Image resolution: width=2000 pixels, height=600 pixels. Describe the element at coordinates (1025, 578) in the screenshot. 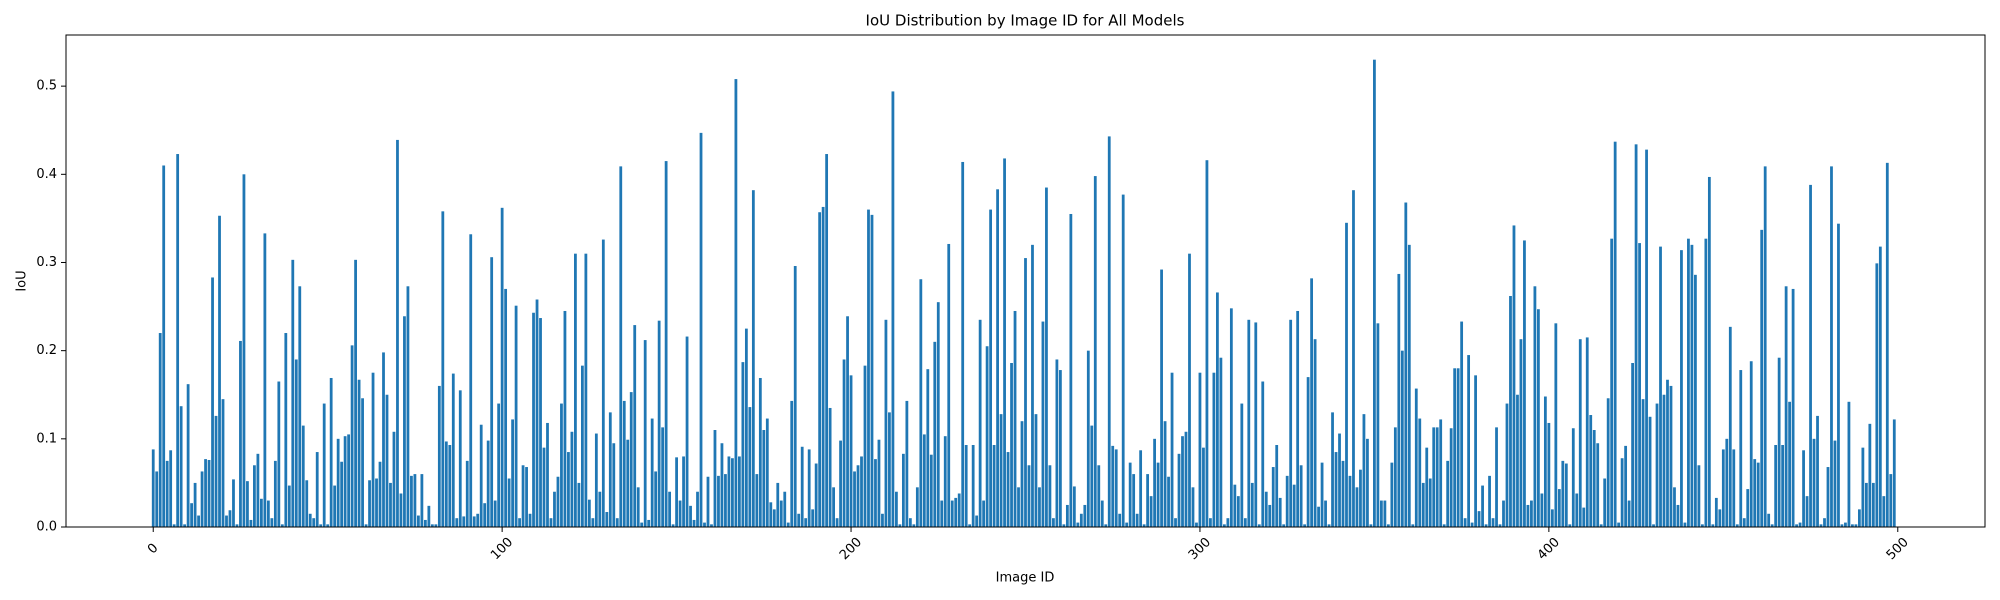

I see `x-axis-label: Image ID` at that location.